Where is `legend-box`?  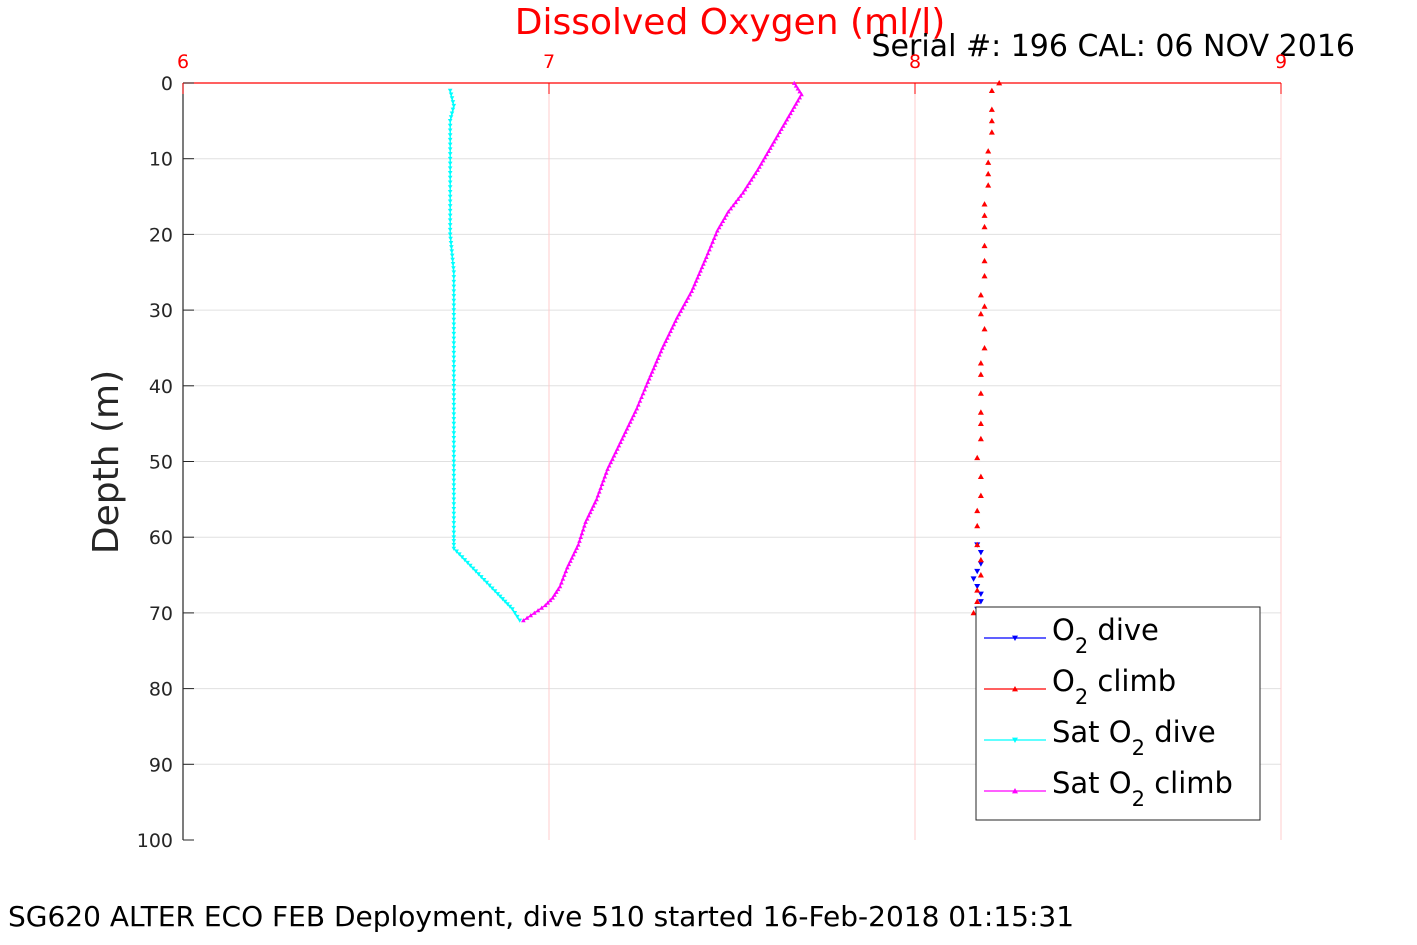 legend-box is located at coordinates (1118, 713).